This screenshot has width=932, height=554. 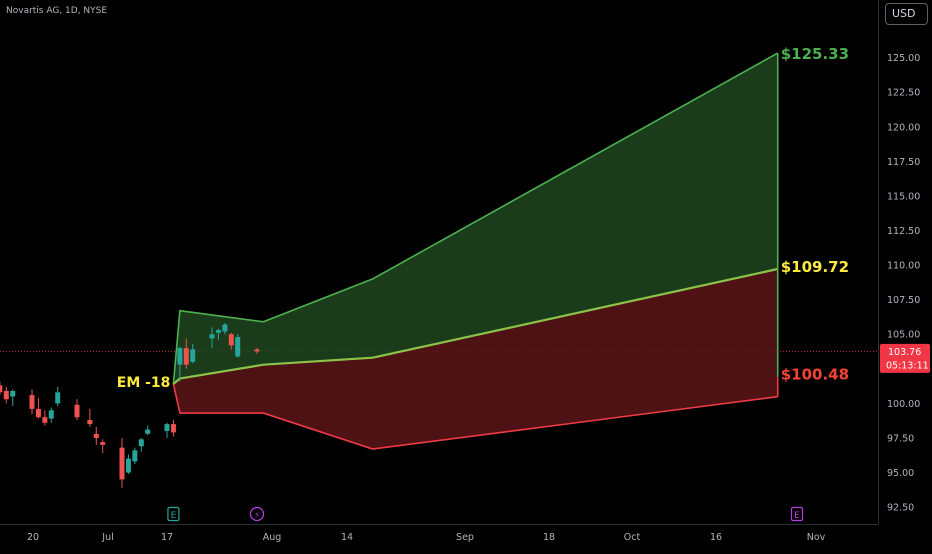 I want to click on upper-target-label: $125.33, so click(x=815, y=54).